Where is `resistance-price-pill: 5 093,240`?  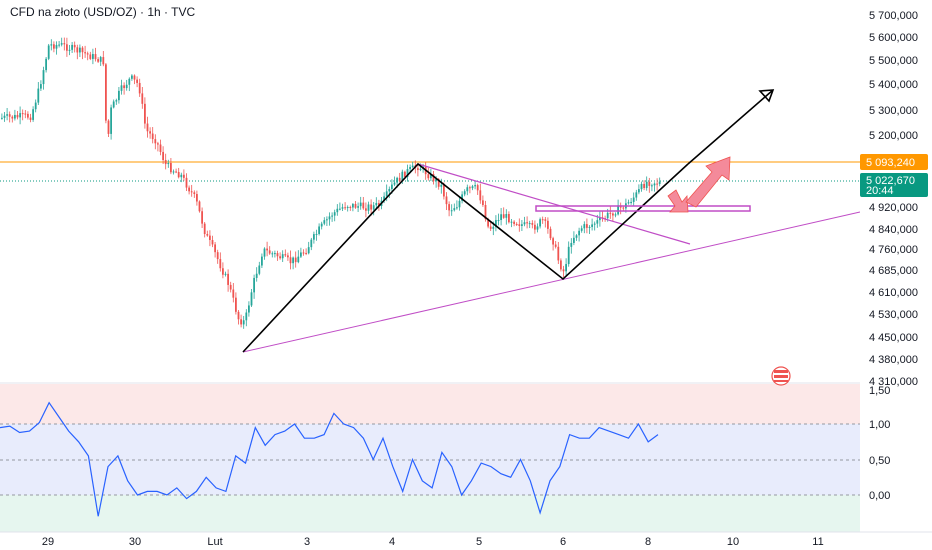
resistance-price-pill: 5 093,240 is located at coordinates (894, 162).